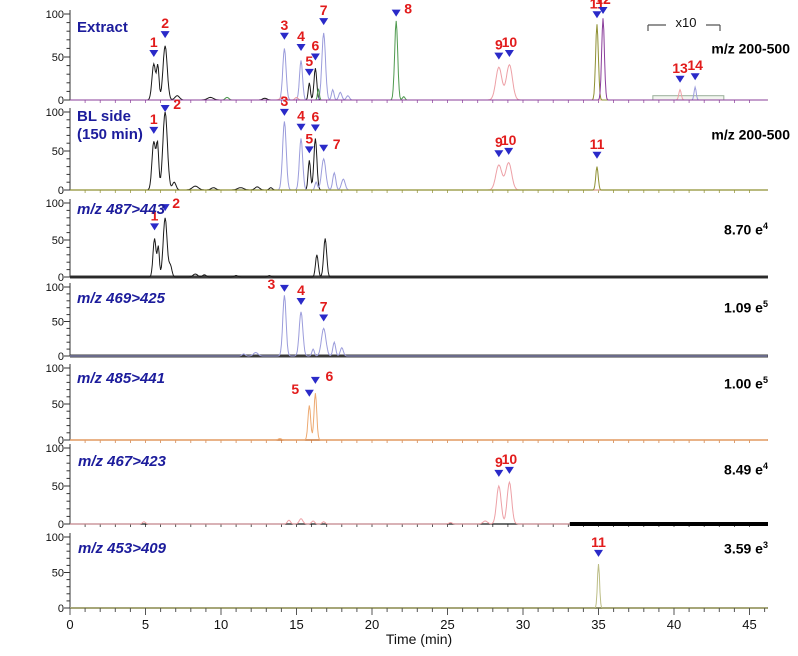 This screenshot has height=656, width=798. I want to click on peak-number: 13, so click(680, 68).